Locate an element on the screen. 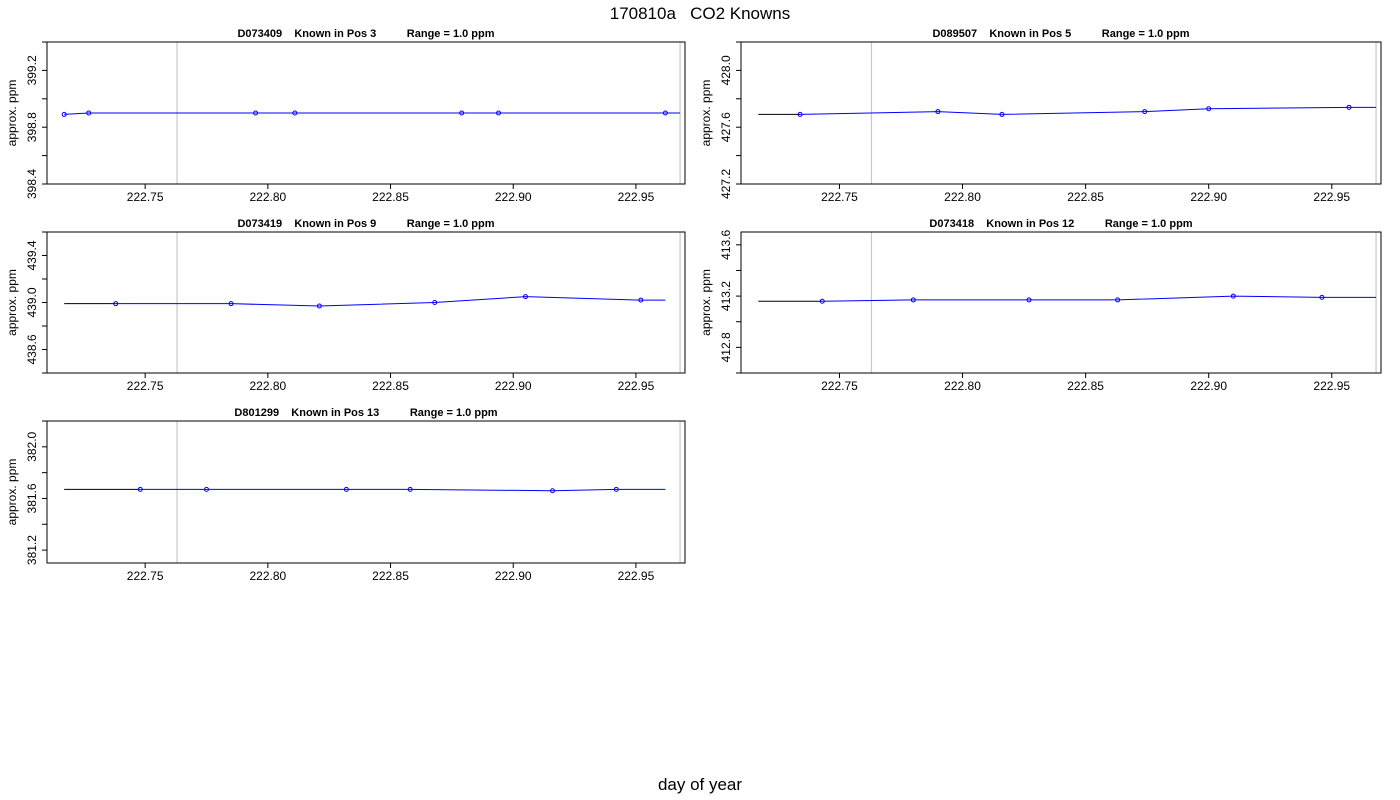  y-tick-label: 399.2 is located at coordinates (32, 70).